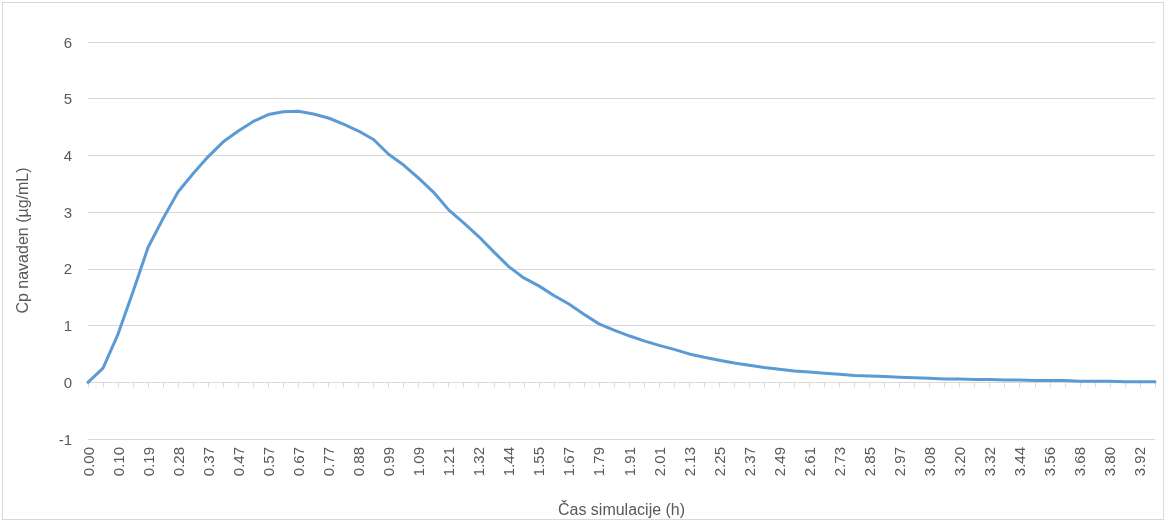  I want to click on y-tick-label: 3, so click(67, 212).